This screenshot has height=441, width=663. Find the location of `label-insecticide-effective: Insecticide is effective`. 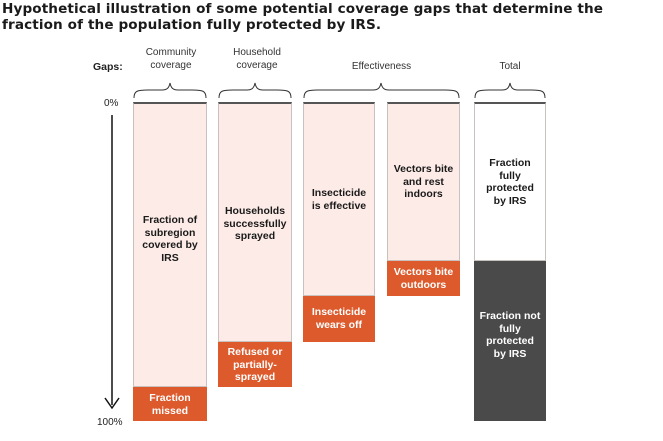

label-insecticide-effective: Insecticide is effective is located at coordinates (339, 199).